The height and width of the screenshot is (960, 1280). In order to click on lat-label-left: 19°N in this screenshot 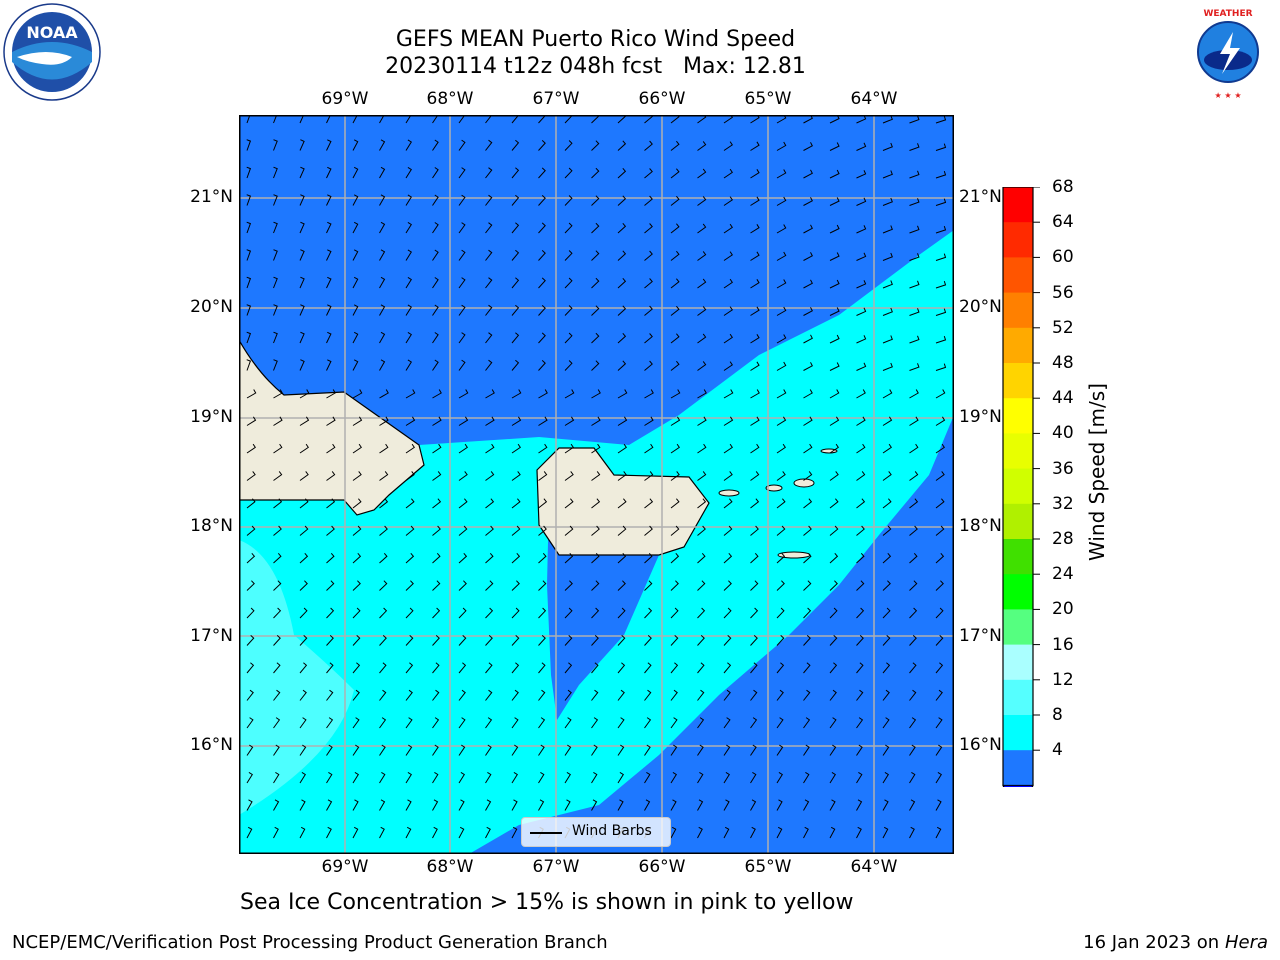, I will do `click(211, 417)`.